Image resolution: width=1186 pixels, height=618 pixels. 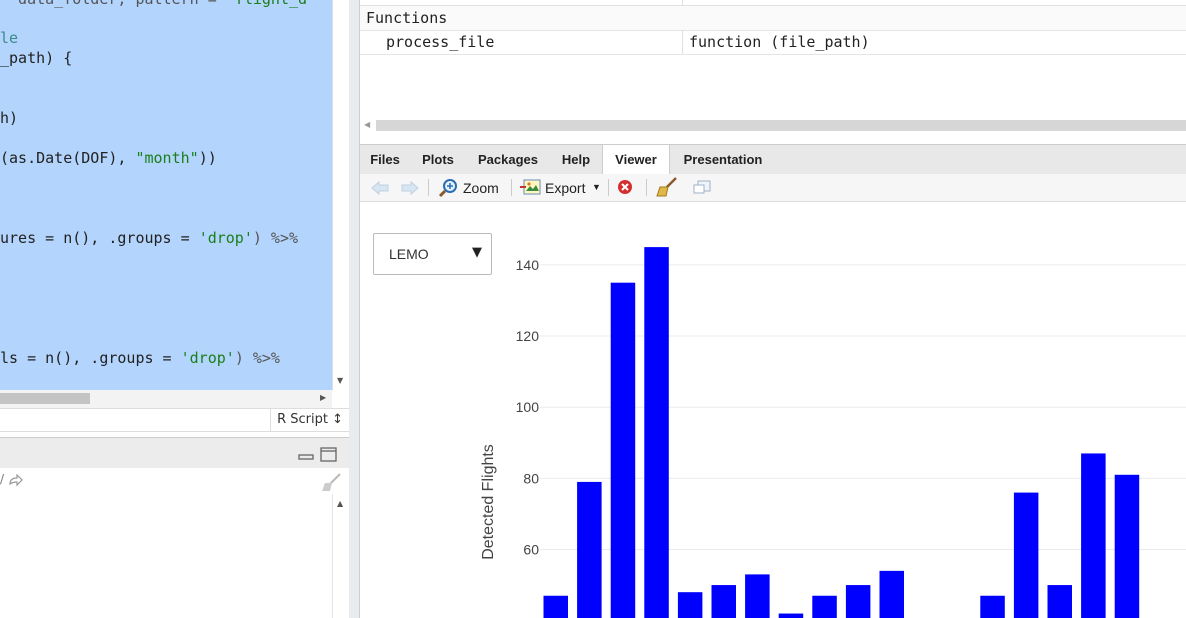 I want to click on zoom-icon, so click(x=448, y=188).